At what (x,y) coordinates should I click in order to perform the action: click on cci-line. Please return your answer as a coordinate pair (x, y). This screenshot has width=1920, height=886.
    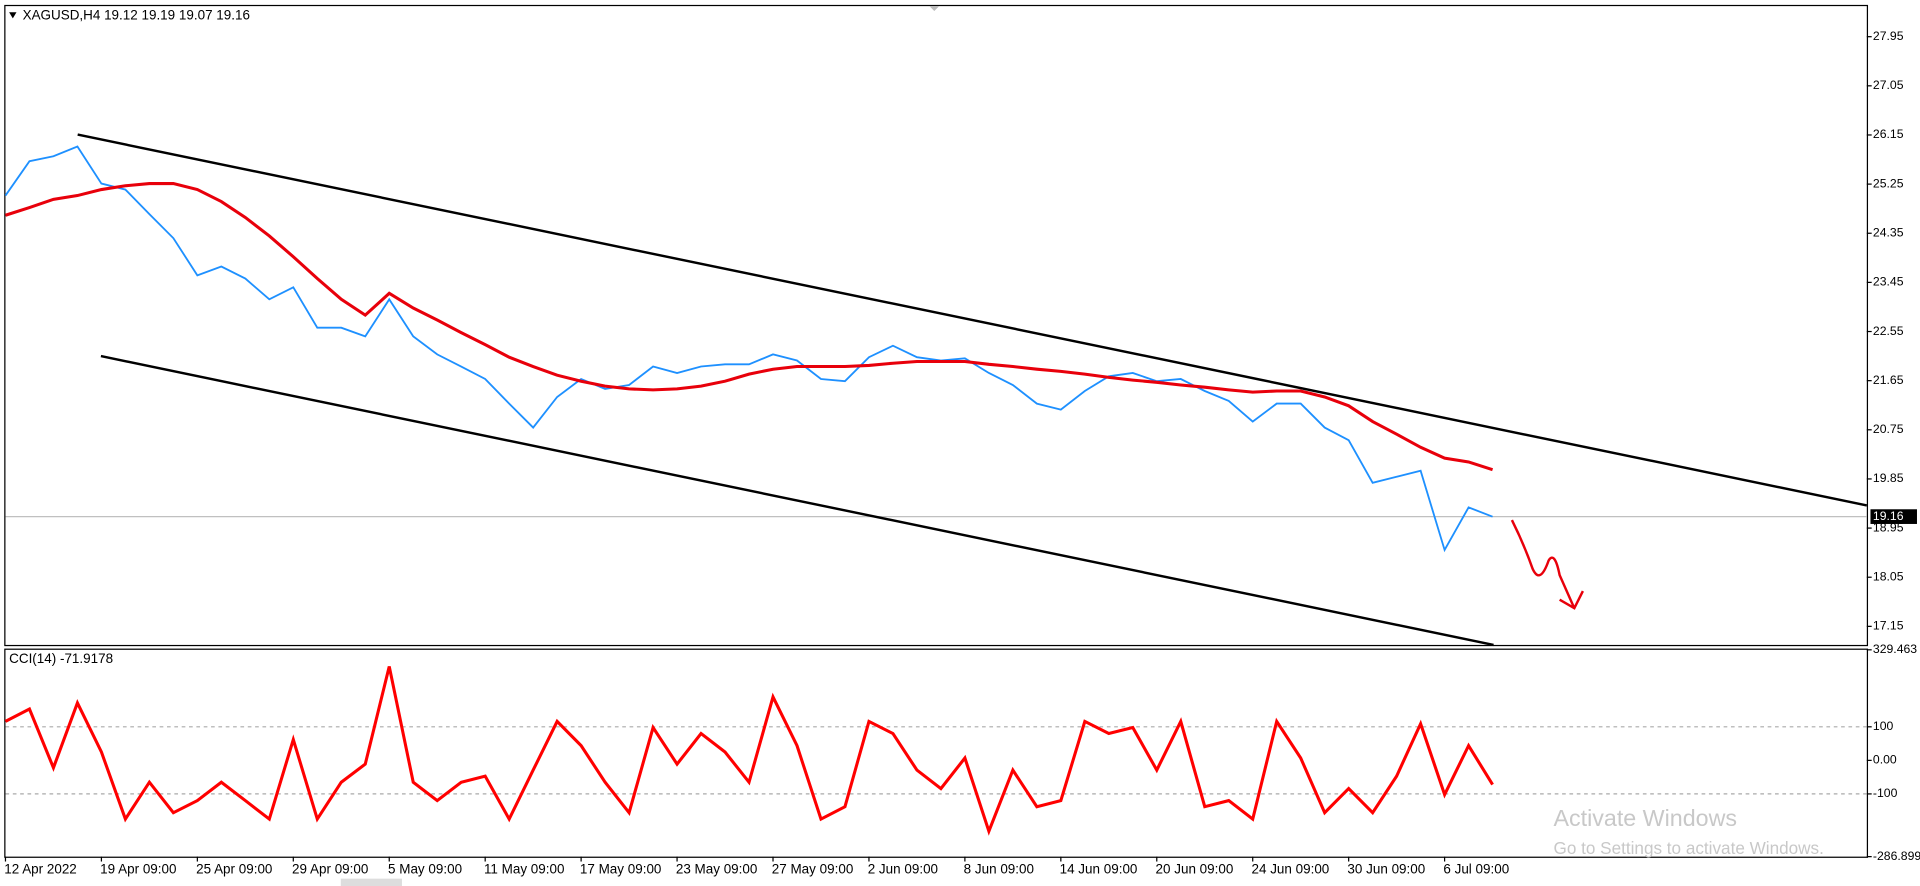
    Looking at the image, I should click on (749, 751).